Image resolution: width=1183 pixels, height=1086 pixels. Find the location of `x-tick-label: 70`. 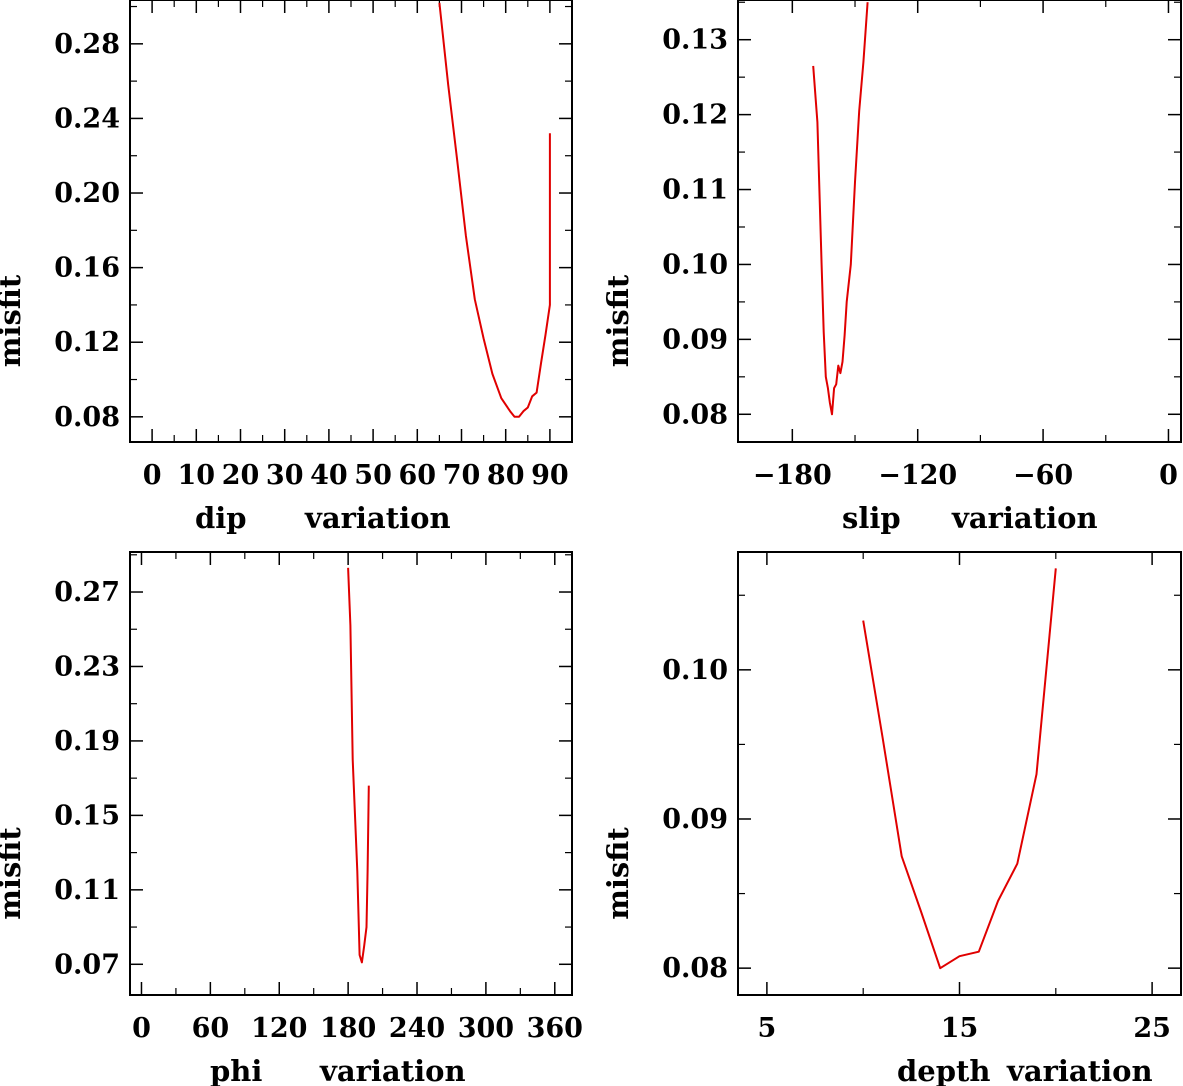

x-tick-label: 70 is located at coordinates (462, 475).